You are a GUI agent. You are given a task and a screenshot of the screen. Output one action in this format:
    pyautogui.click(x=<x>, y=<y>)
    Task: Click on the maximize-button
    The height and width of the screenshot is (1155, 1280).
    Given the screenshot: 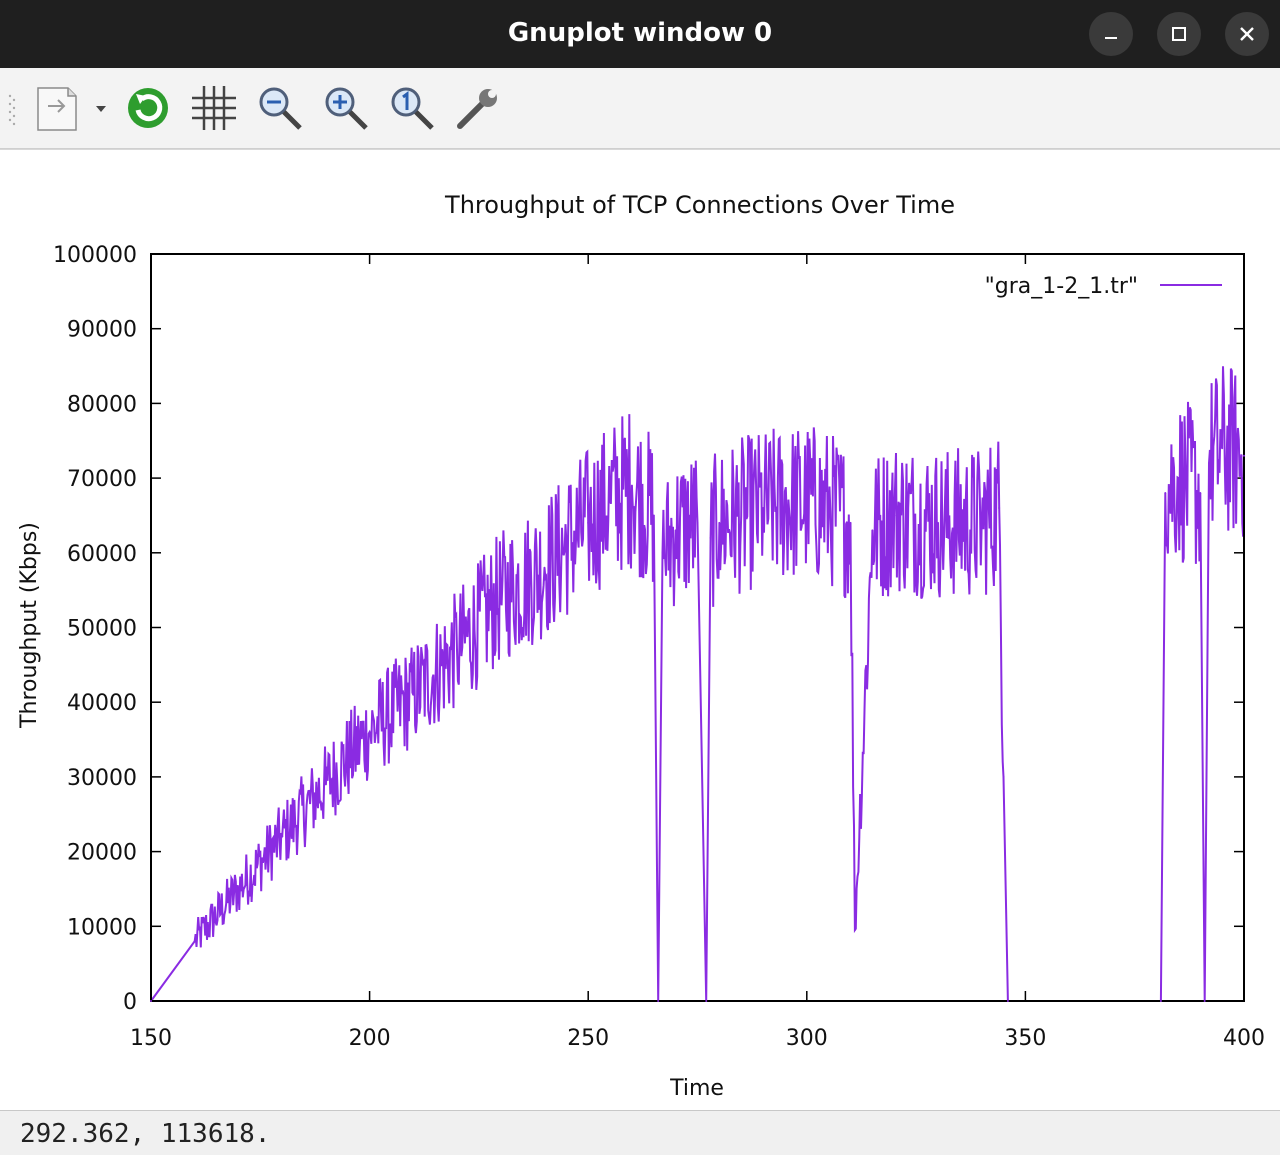 What is the action you would take?
    pyautogui.click(x=1179, y=34)
    